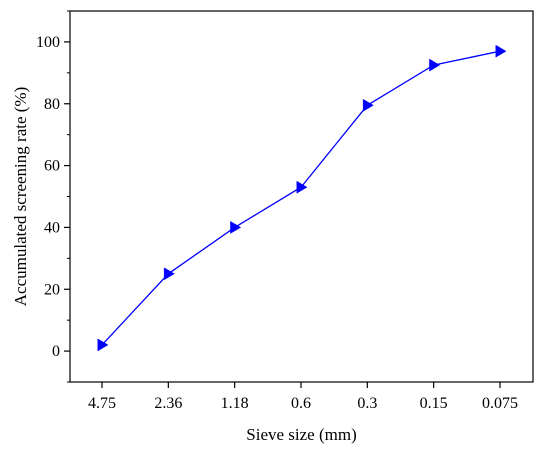  I want to click on y-tick-label: 20, so click(52, 289).